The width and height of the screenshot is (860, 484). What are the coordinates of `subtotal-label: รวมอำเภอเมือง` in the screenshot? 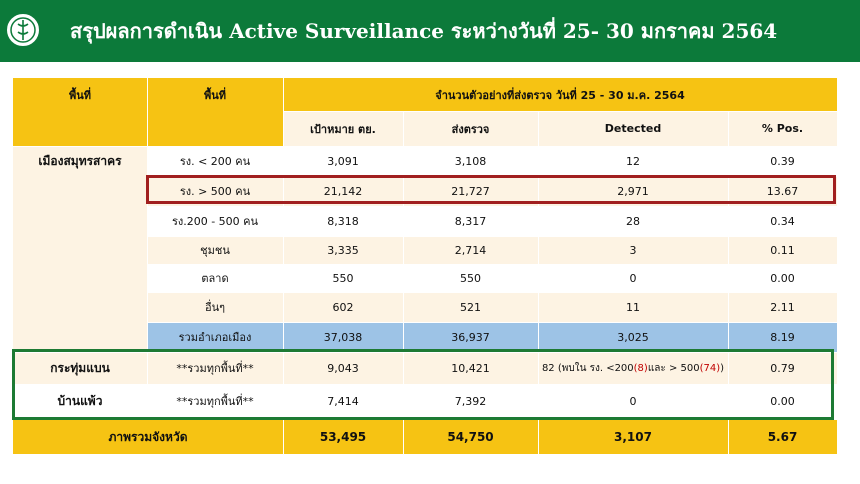 It's located at (215, 337).